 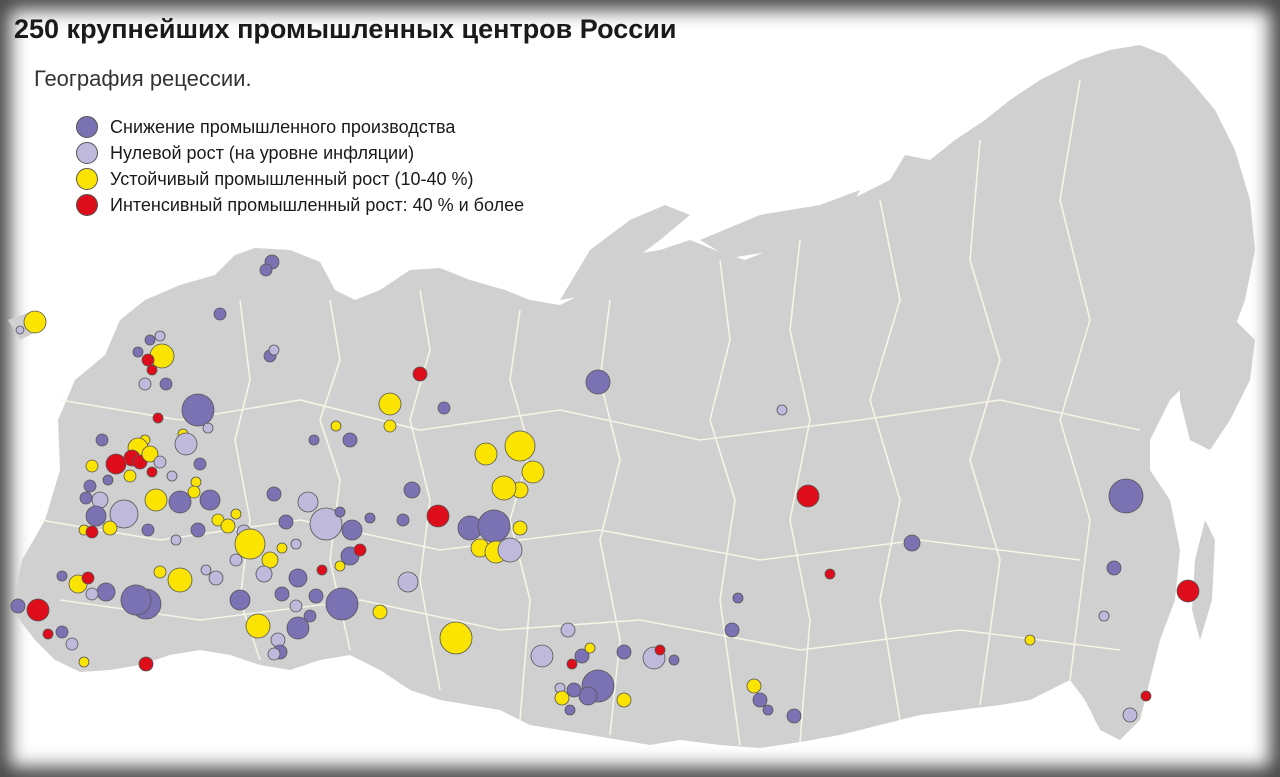 What do you see at coordinates (292, 178) in the screenshot?
I see `legend-label-growth: Устойчивый промышленный рост (10-40 %)` at bounding box center [292, 178].